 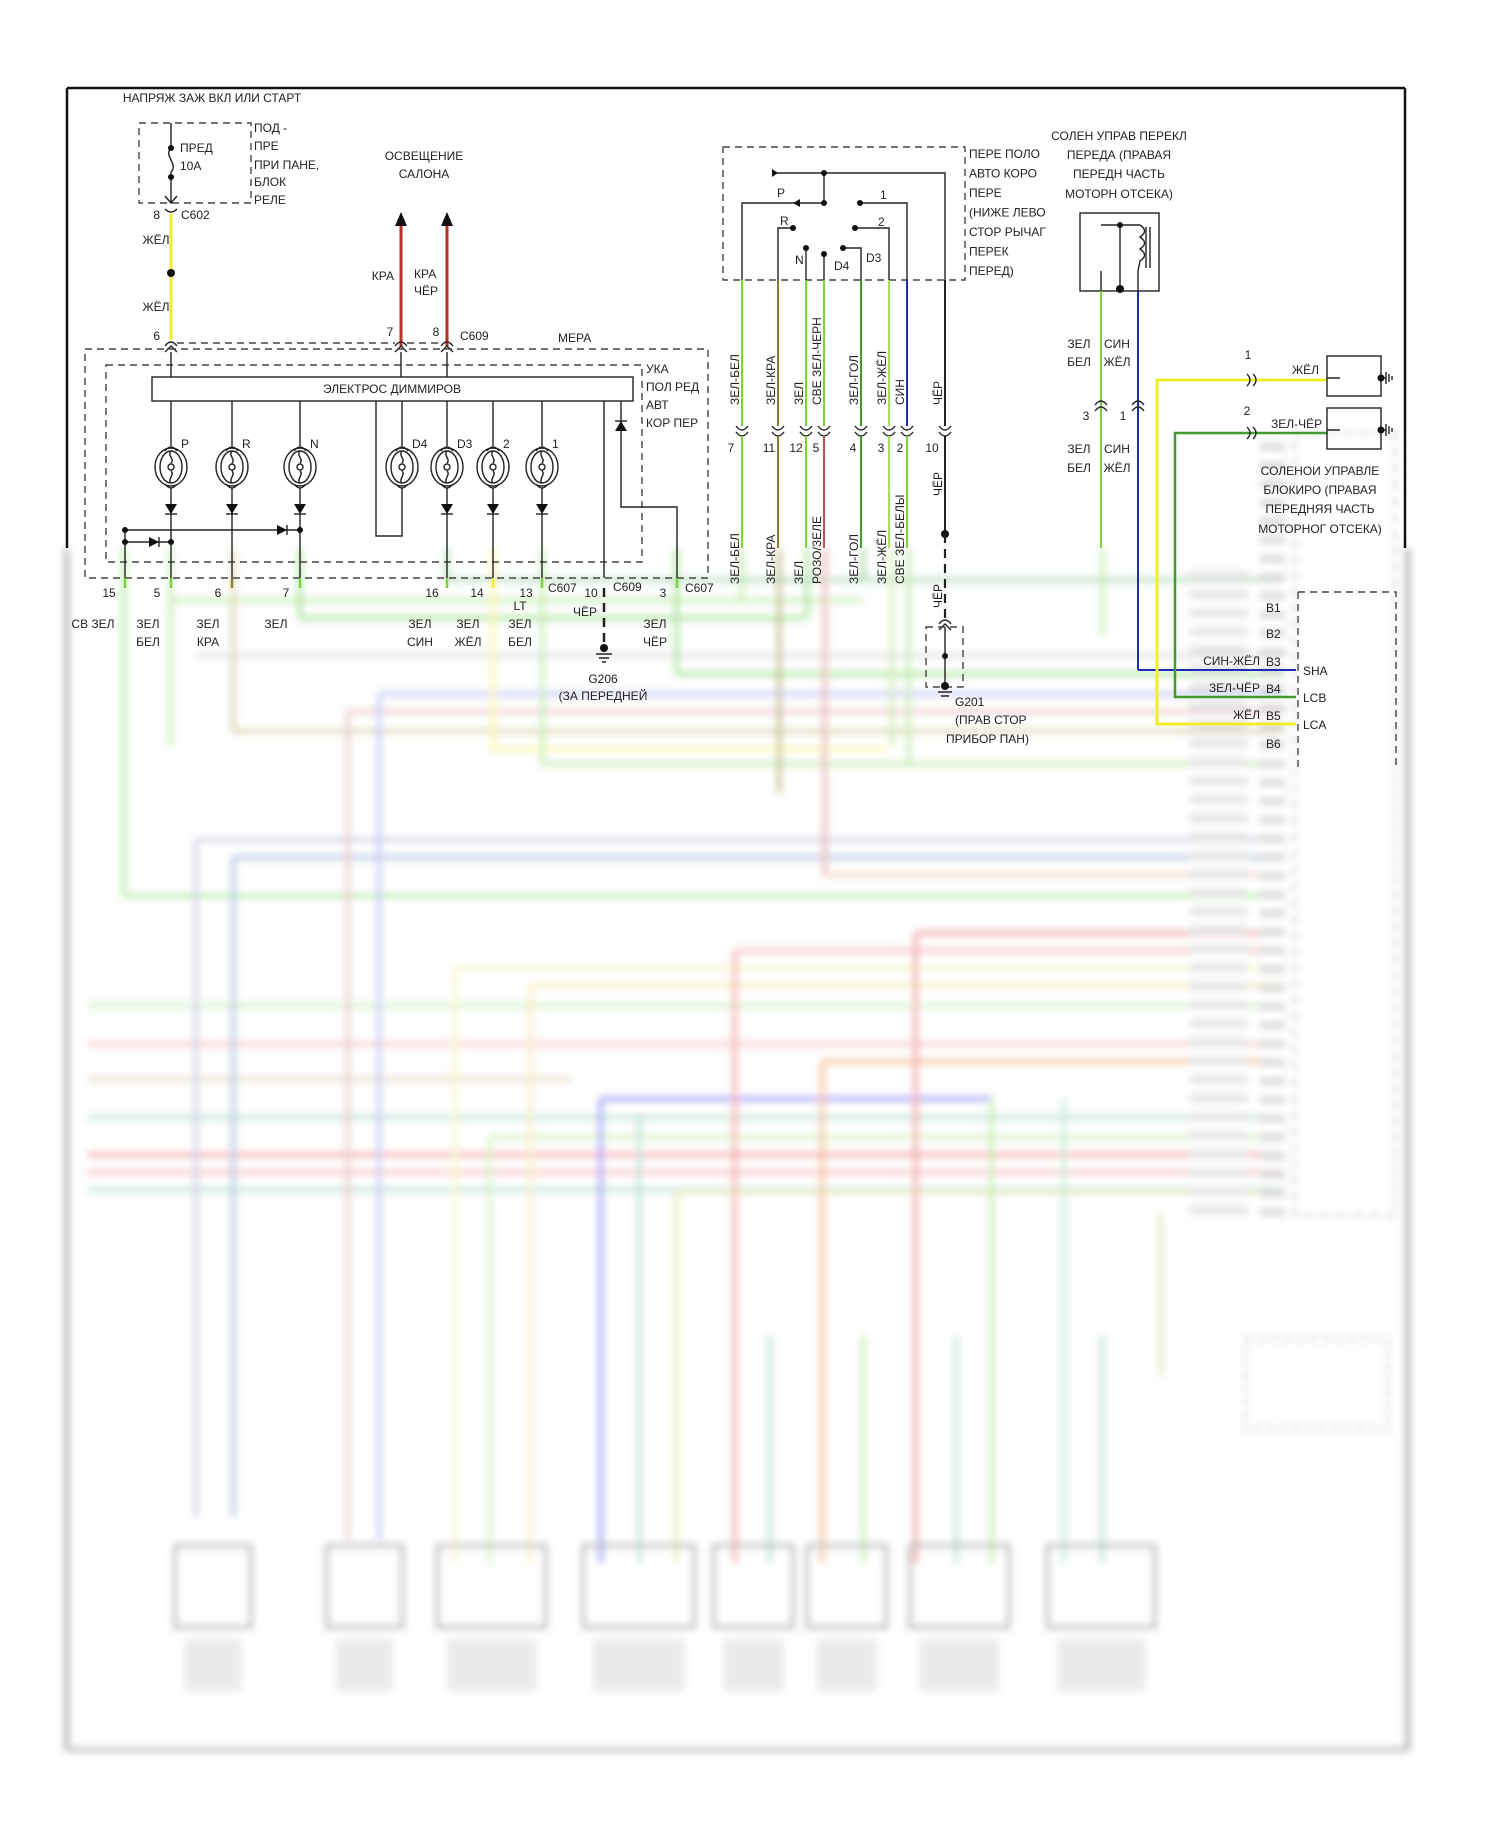 What do you see at coordinates (991, 271) in the screenshot?
I see `switch-label: ПЕРЕД)` at bounding box center [991, 271].